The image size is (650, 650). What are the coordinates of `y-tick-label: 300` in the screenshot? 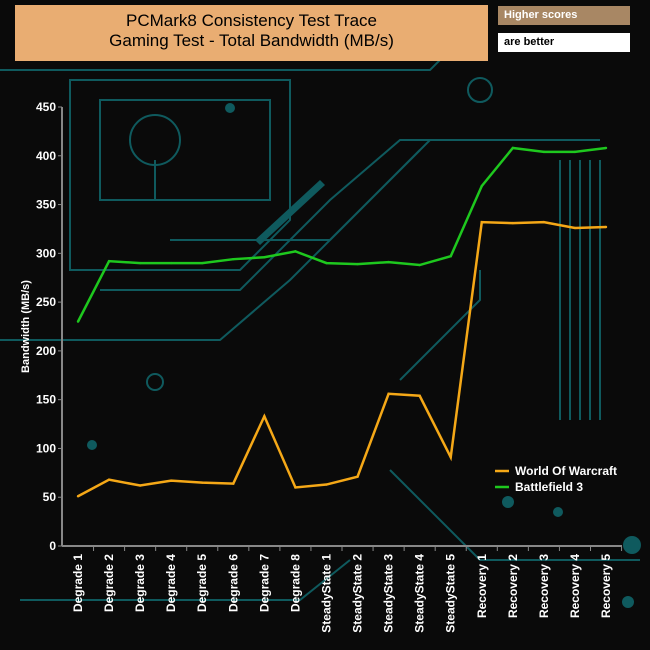 It's located at (46, 253).